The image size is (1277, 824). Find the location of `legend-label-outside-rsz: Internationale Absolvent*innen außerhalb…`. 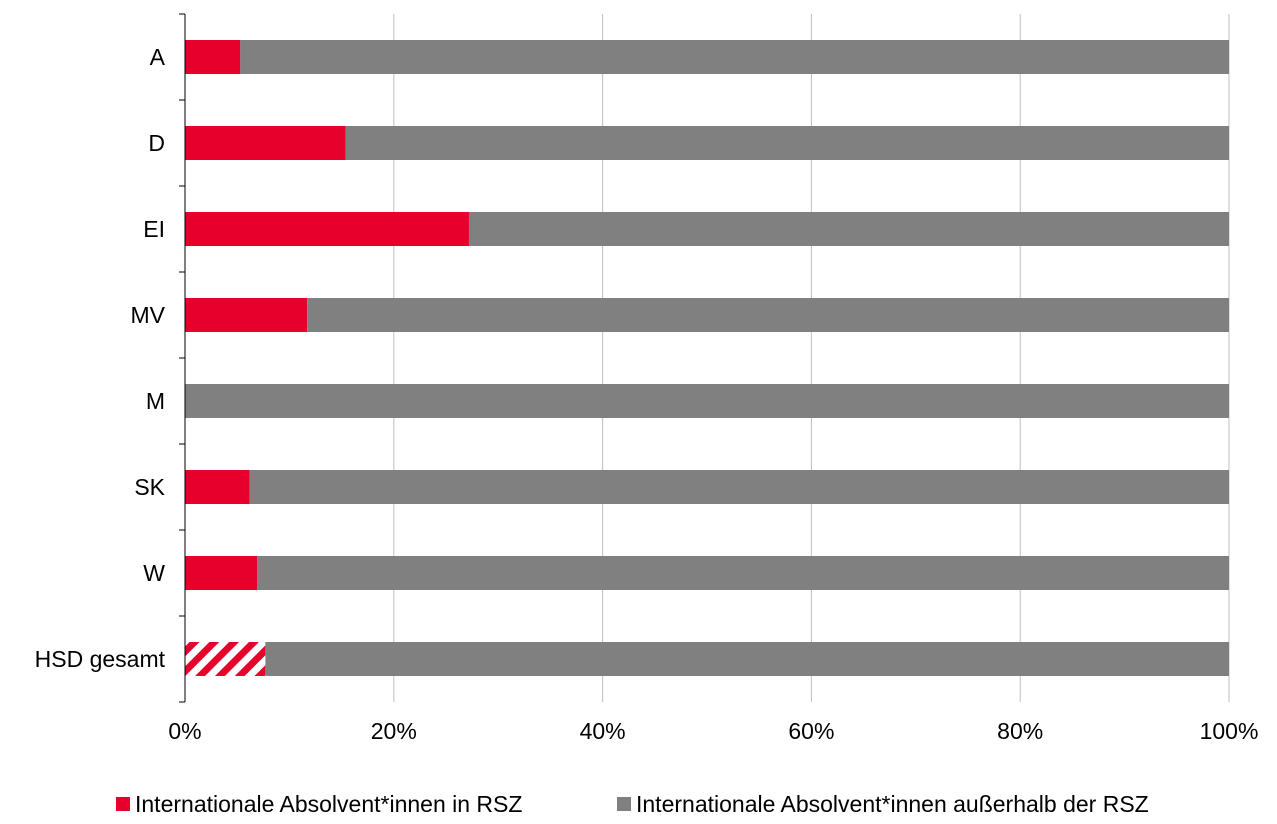

legend-label-outside-rsz: Internationale Absolvent*innen außerhalb… is located at coordinates (892, 804).